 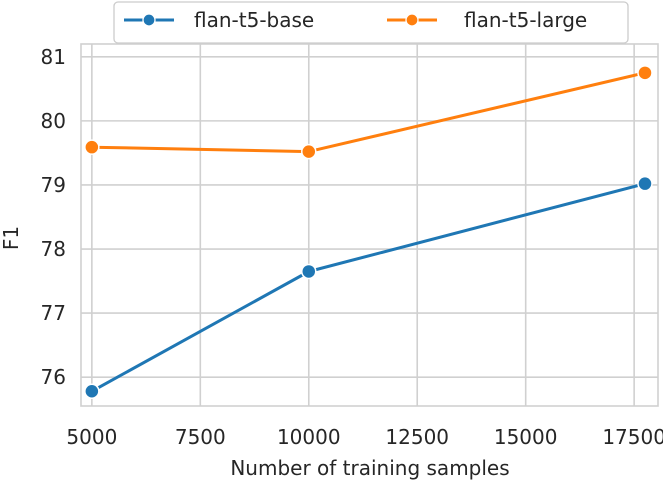 What do you see at coordinates (309, 437) in the screenshot?
I see `x-tick-label: 10000` at bounding box center [309, 437].